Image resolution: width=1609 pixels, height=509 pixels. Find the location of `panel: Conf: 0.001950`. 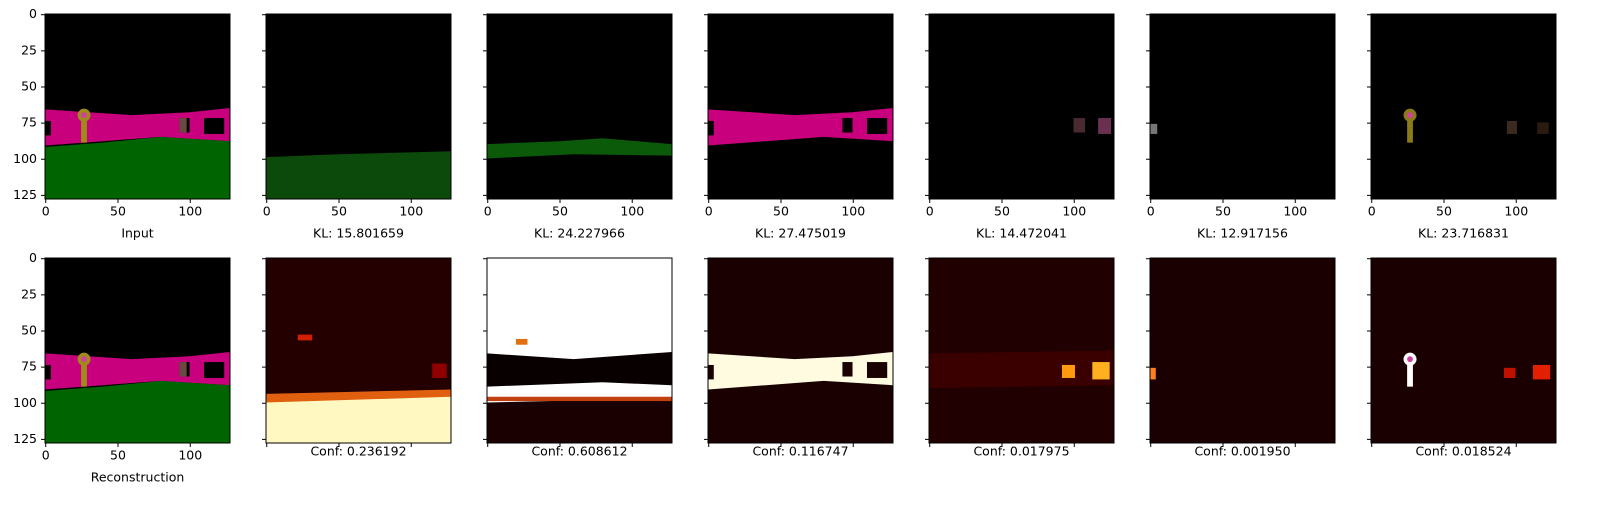

panel: Conf: 0.001950 is located at coordinates (1241, 358).